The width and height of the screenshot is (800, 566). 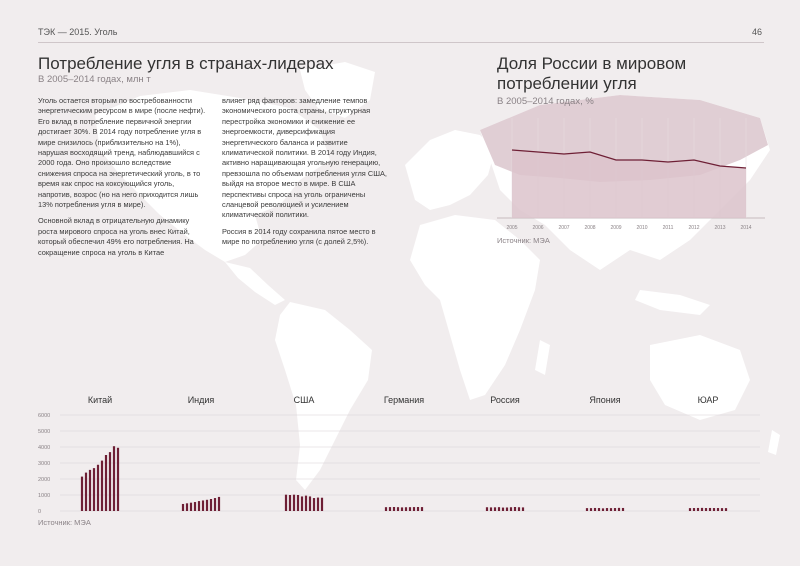 I want to click on area-fill, so click(x=629, y=184).